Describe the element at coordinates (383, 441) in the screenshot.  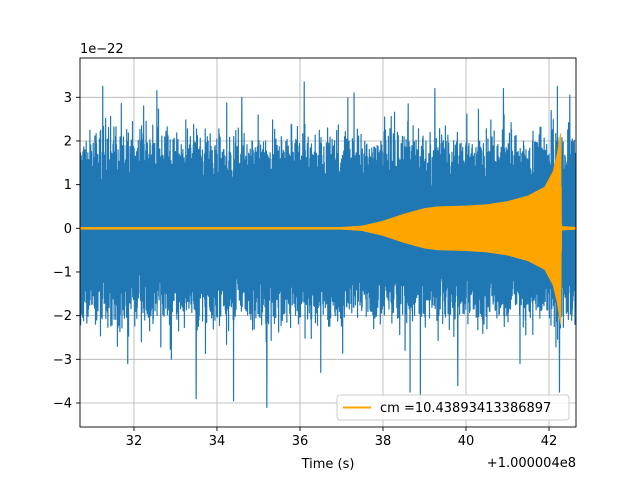
I see `x-tick-label: 38` at that location.